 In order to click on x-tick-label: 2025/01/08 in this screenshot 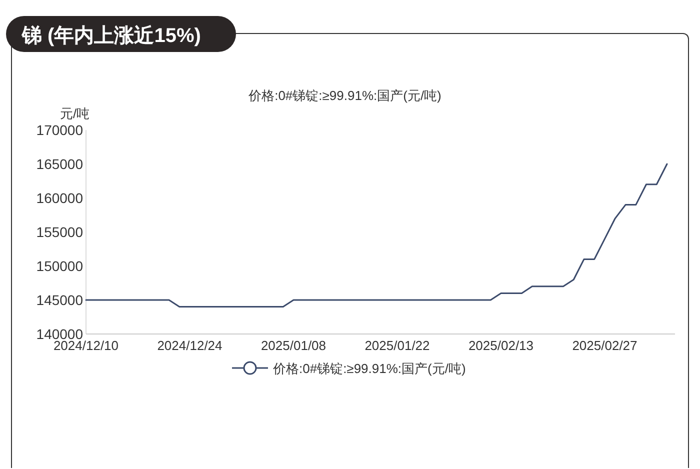, I will do `click(293, 345)`.